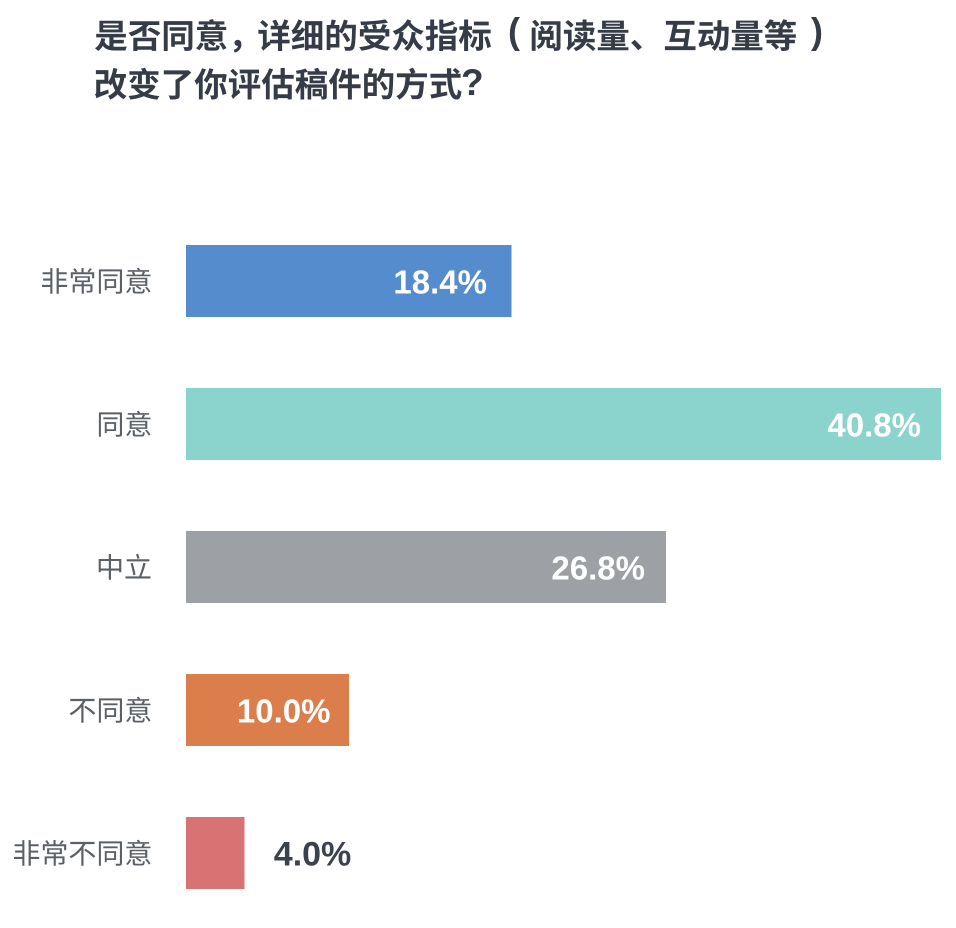  Describe the element at coordinates (874, 425) in the screenshot. I see `svg-text: 40.8%` at that location.